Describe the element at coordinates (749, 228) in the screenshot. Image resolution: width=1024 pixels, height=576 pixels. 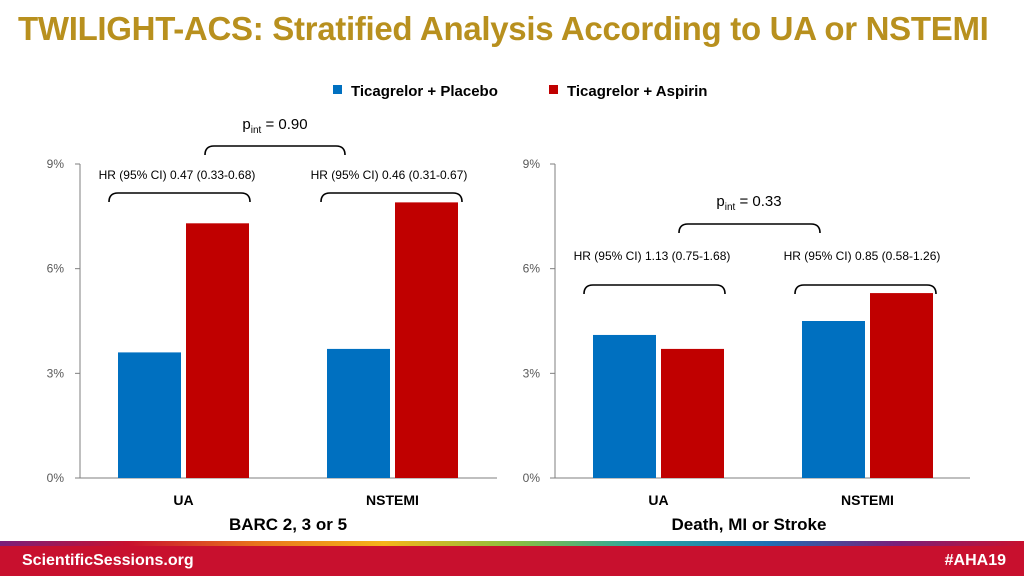
I see `panel2-p-interaction-bracket` at that location.